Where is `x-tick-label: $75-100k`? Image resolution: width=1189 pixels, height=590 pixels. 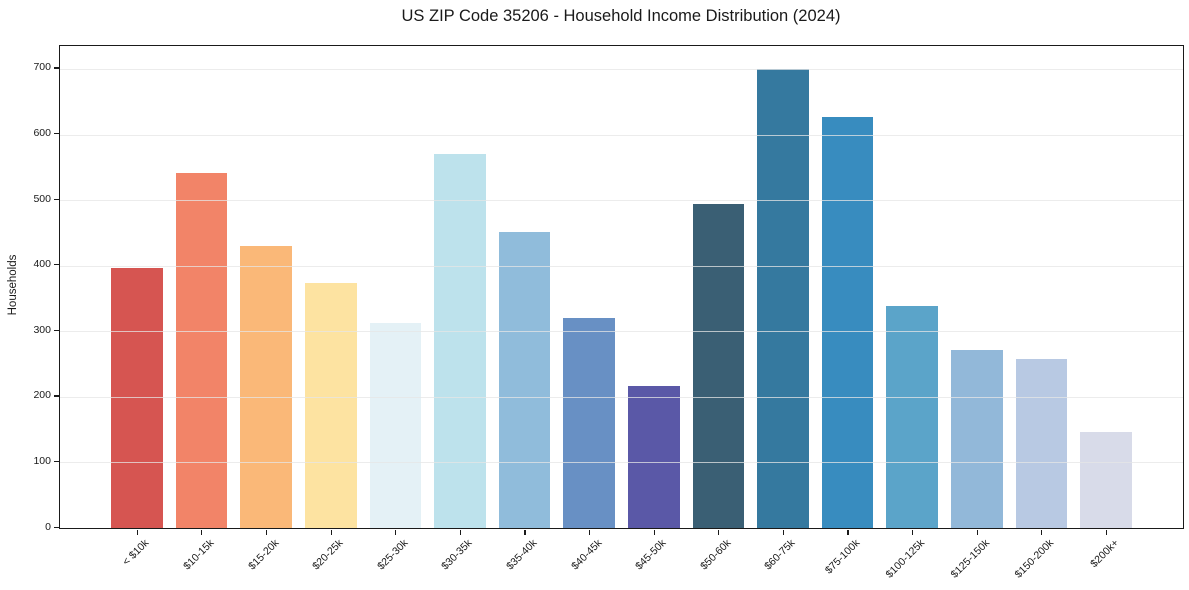 x-tick-label: $75-100k is located at coordinates (843, 557).